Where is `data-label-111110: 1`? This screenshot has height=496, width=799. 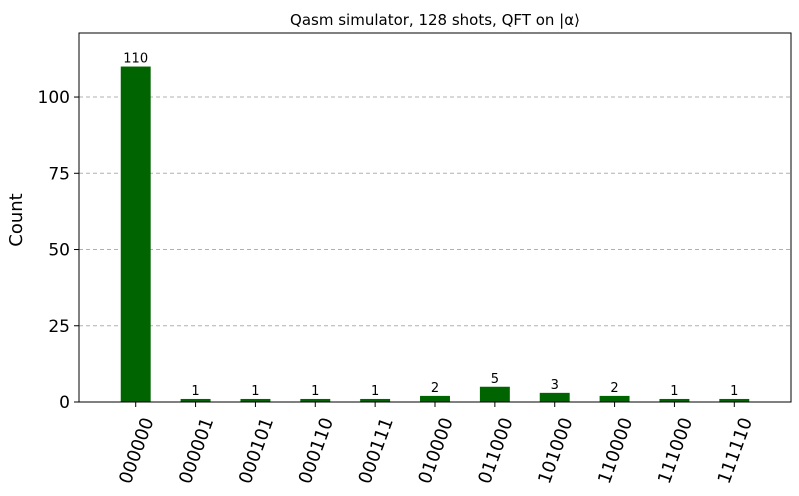 data-label-111110: 1 is located at coordinates (734, 391).